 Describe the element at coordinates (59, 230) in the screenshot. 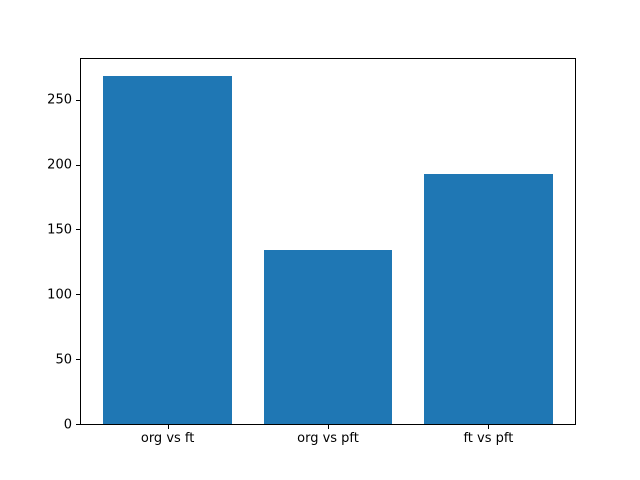

I see `y-tick-label: 150` at that location.